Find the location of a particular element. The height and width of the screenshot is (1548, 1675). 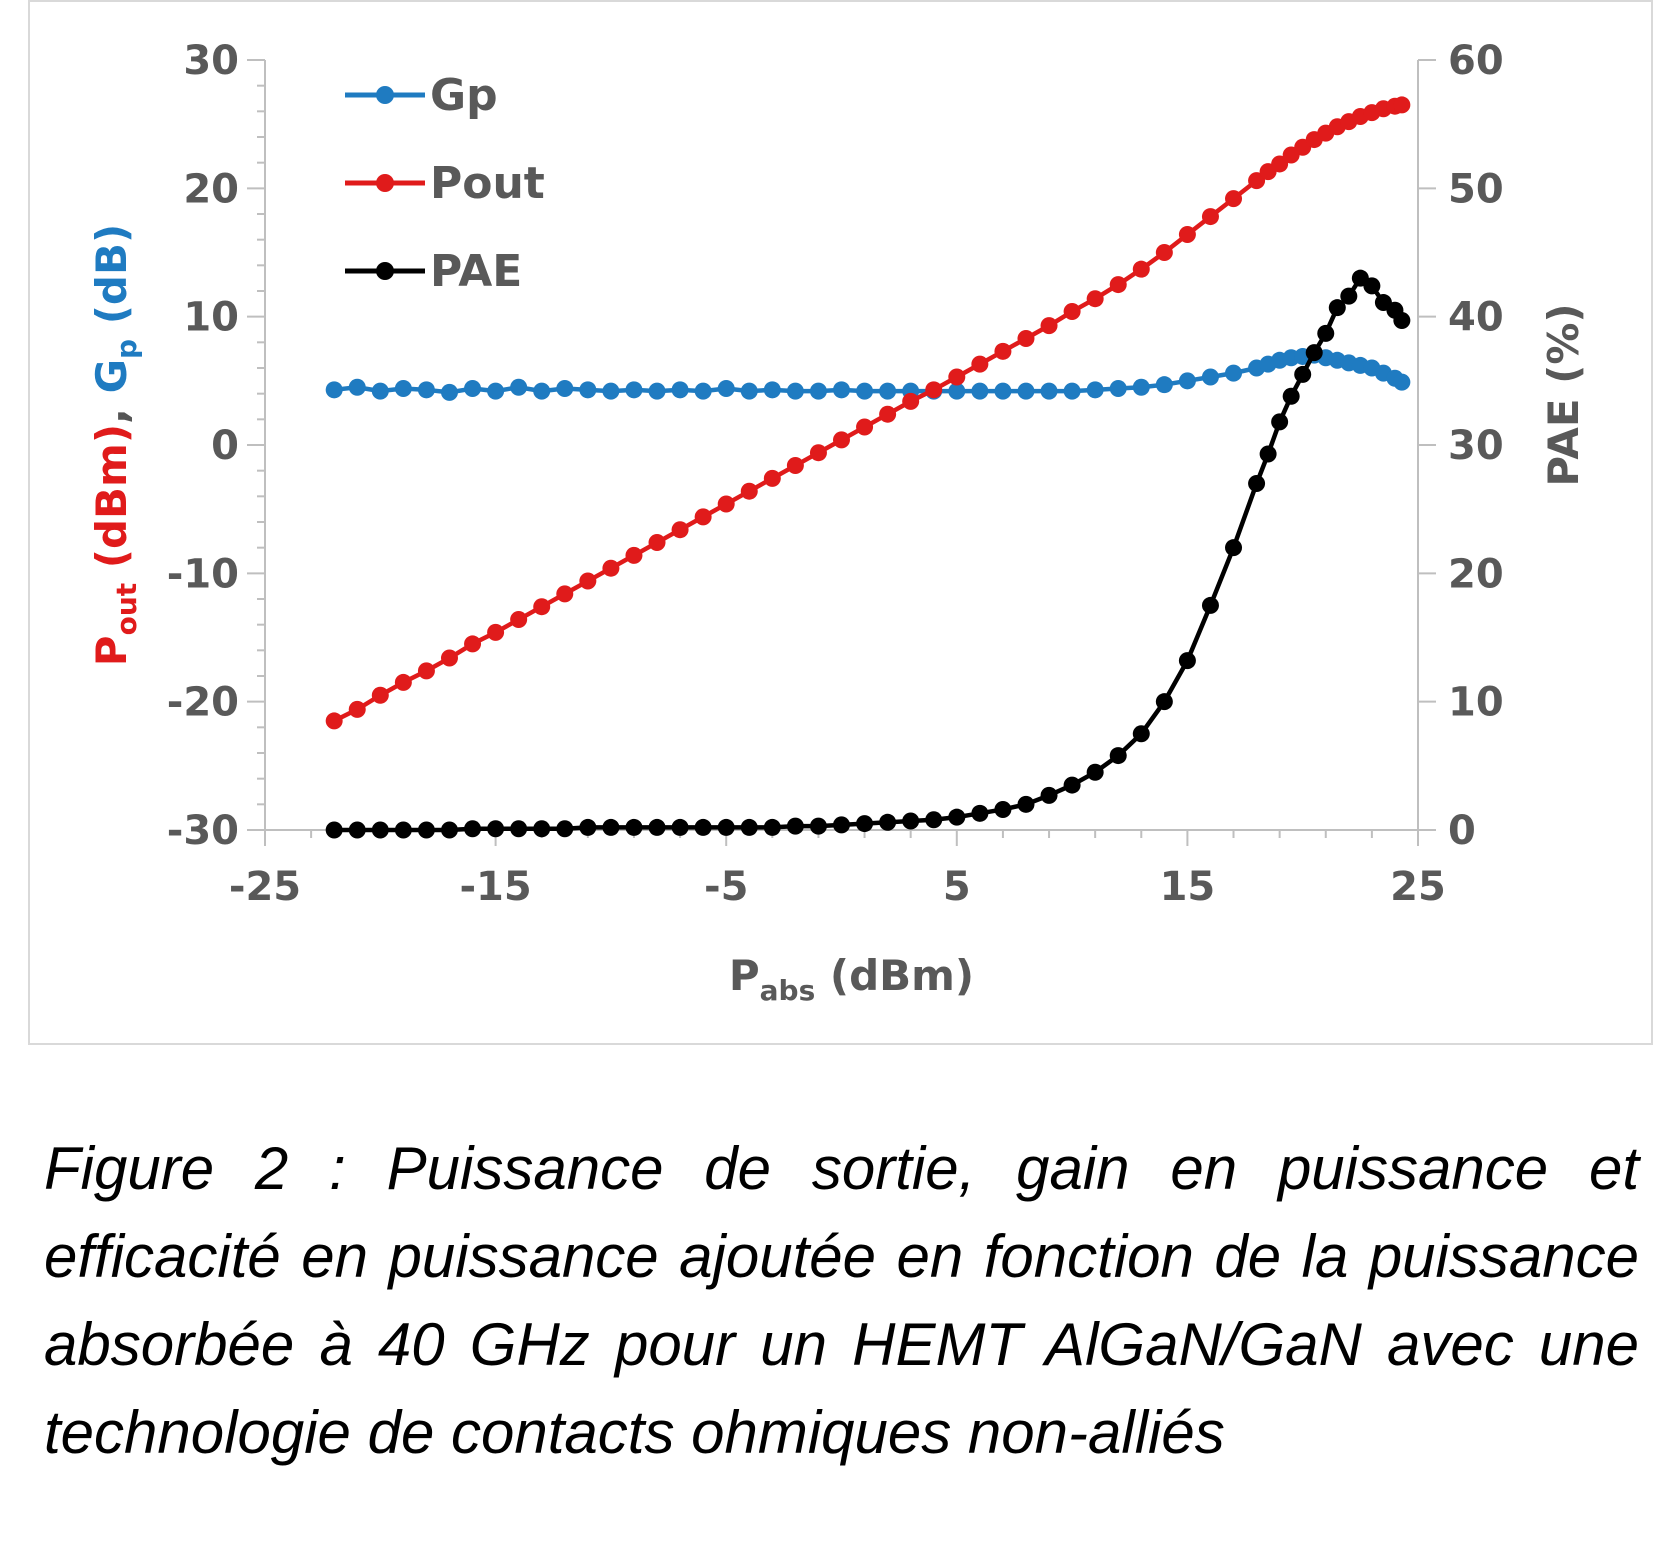

x-tick-label: -25 is located at coordinates (265, 887).